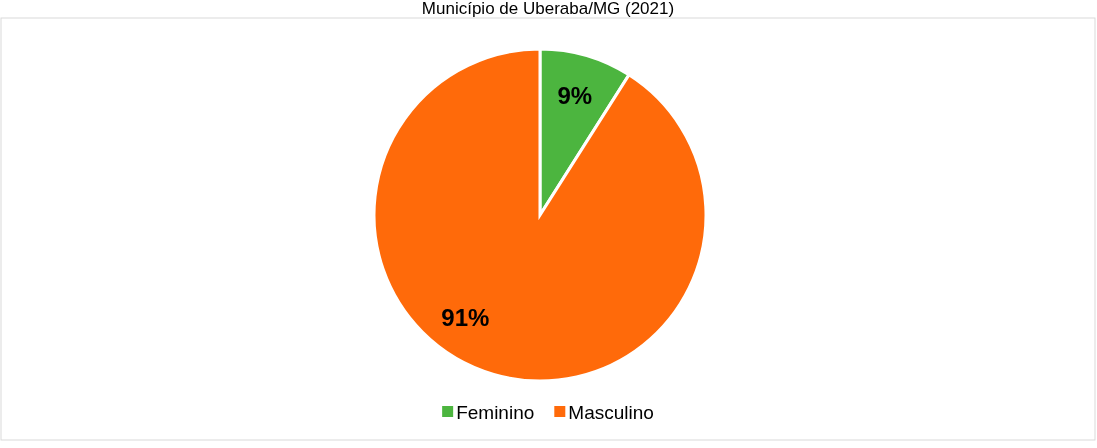  What do you see at coordinates (575, 95) in the screenshot?
I see `data-label: 9%` at bounding box center [575, 95].